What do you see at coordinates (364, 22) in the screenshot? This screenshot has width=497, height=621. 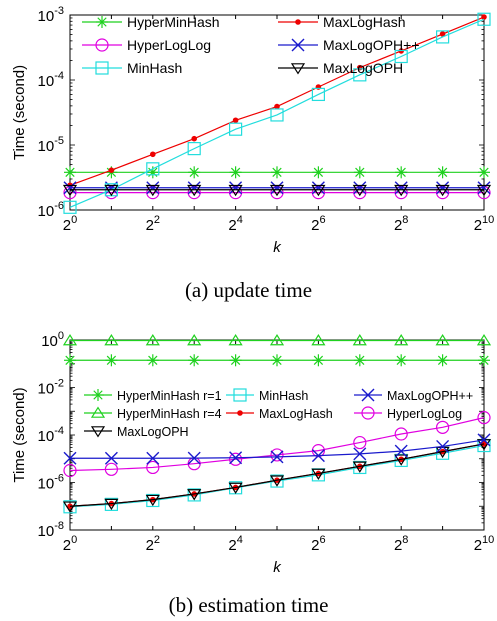 I see `legend-label: MaxLogHash` at bounding box center [364, 22].